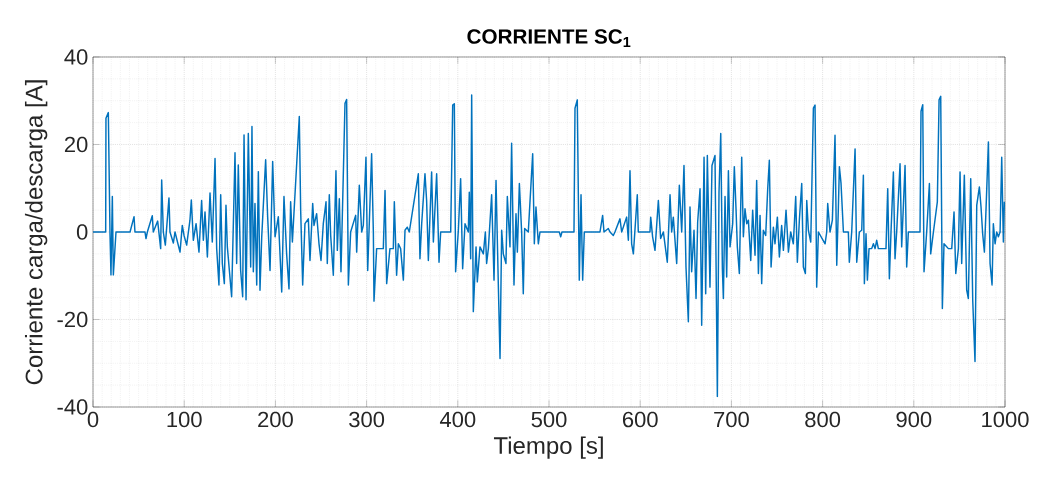 Image resolution: width=1041 pixels, height=483 pixels. Describe the element at coordinates (72, 319) in the screenshot. I see `y-tick-label: -20` at that location.